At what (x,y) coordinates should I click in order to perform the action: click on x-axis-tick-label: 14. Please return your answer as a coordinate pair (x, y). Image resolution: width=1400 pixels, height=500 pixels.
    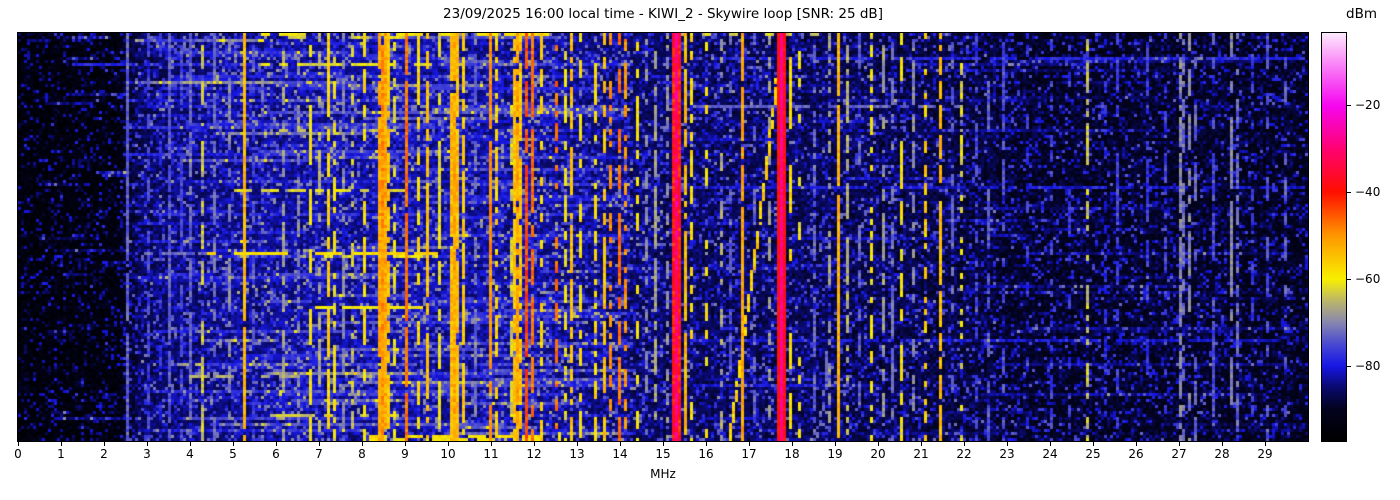
    Looking at the image, I should click on (620, 454).